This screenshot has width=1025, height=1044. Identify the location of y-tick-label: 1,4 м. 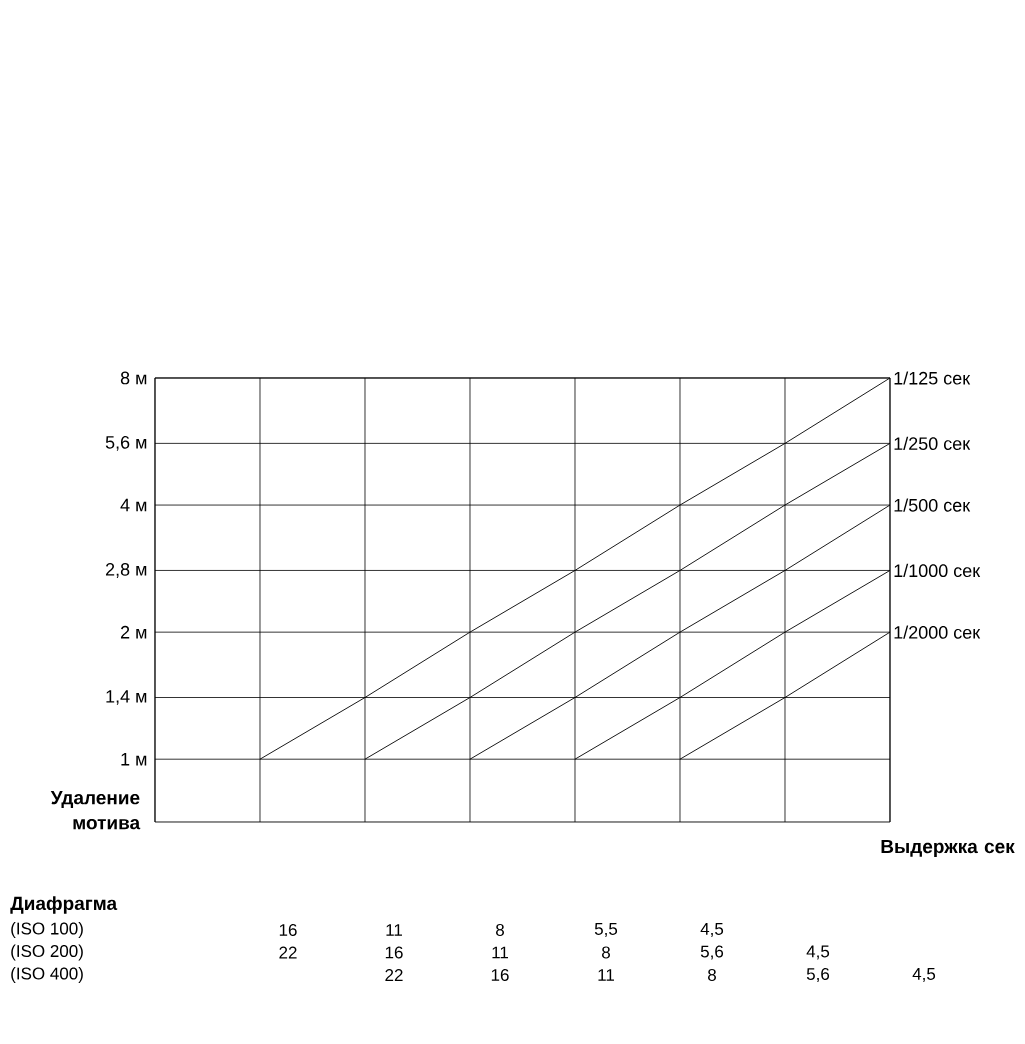
(126, 697).